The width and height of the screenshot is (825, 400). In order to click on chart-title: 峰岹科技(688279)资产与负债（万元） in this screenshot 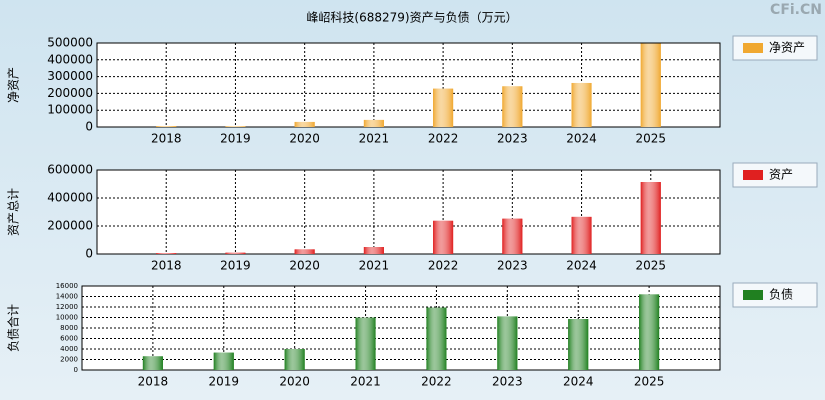, I will do `click(411, 18)`.